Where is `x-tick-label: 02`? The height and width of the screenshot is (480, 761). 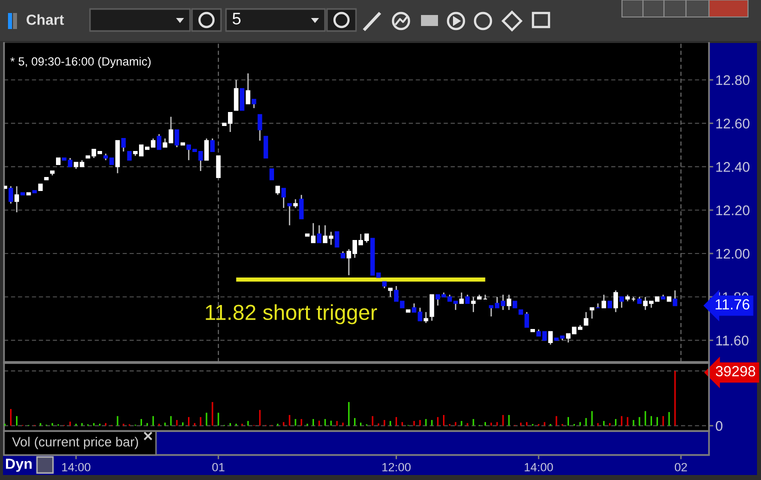
x-tick-label: 02 is located at coordinates (680, 467).